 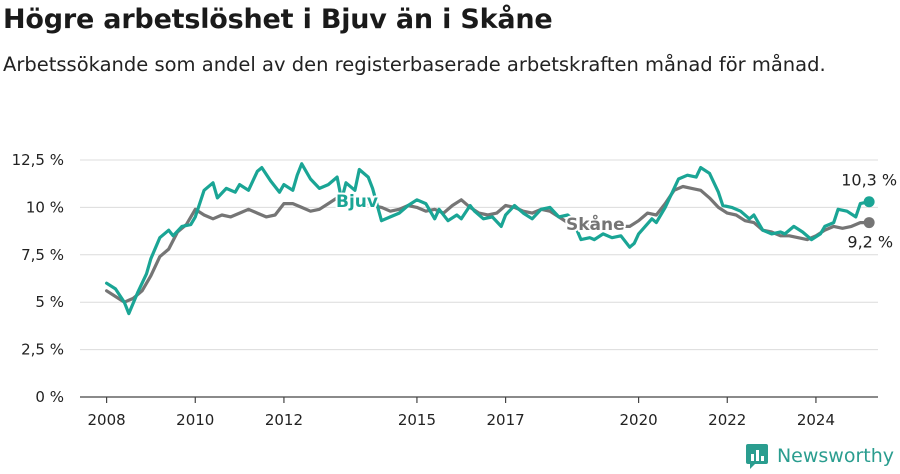 What do you see at coordinates (278, 19) in the screenshot?
I see `chart-title: Högre arbetslöshet i Bjuv än i Skåne` at bounding box center [278, 19].